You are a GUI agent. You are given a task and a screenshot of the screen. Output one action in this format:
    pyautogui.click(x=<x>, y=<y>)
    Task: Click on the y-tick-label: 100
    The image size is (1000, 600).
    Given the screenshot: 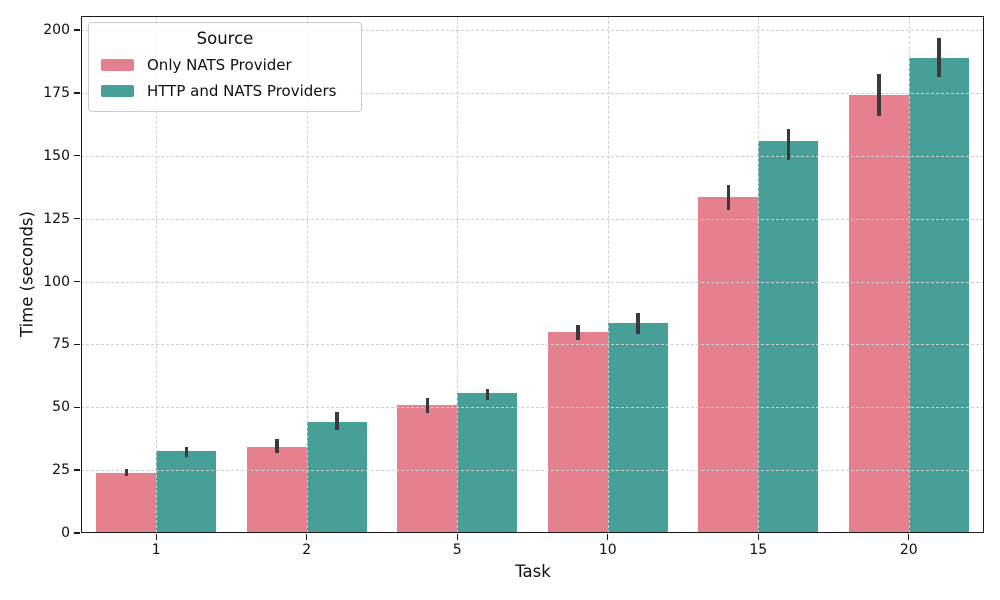 What is the action you would take?
    pyautogui.click(x=56, y=281)
    